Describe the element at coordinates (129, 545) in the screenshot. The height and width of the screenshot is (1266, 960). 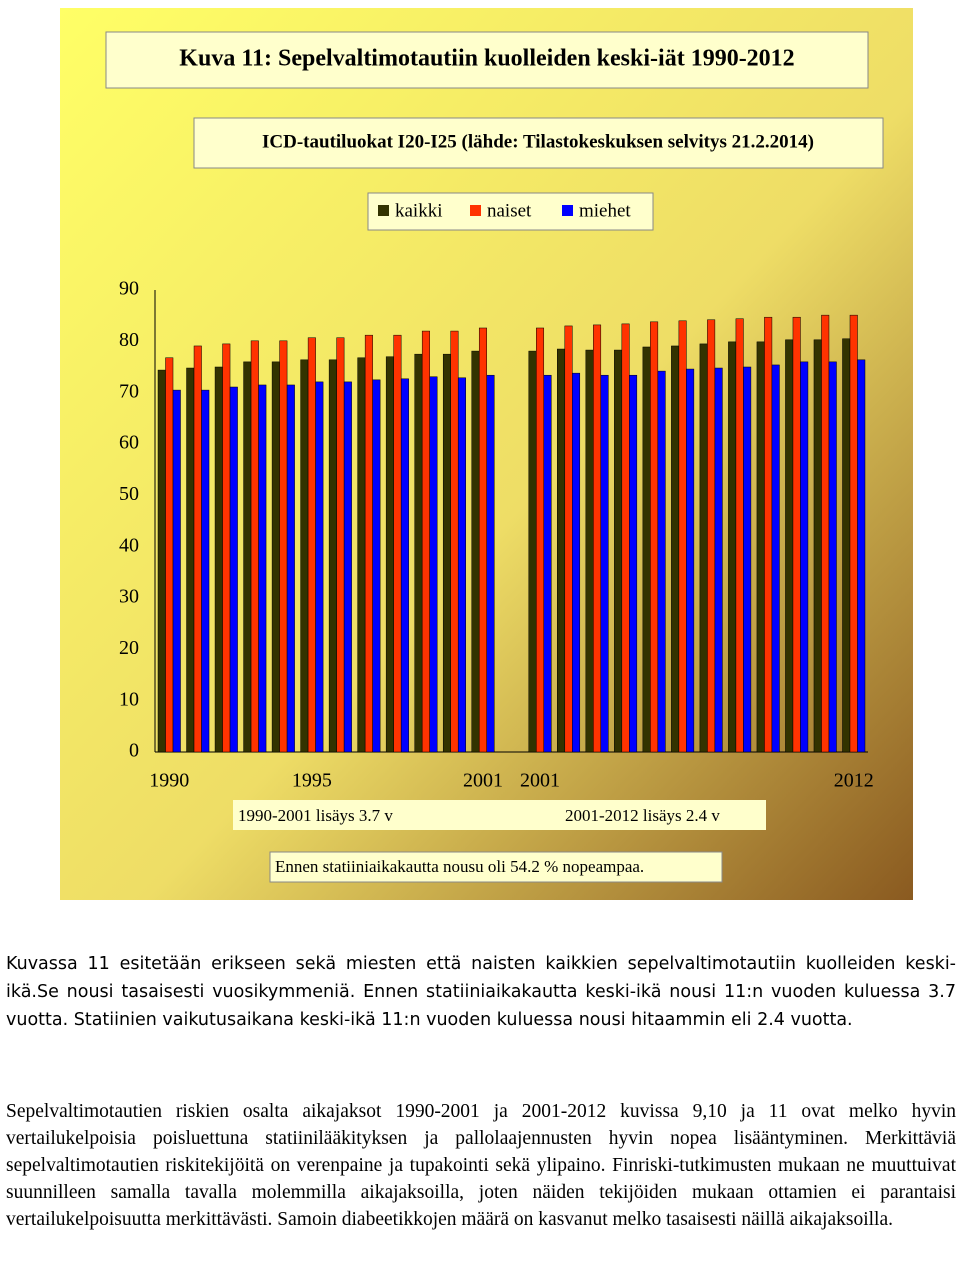
I see `y-tick-label: 40` at that location.